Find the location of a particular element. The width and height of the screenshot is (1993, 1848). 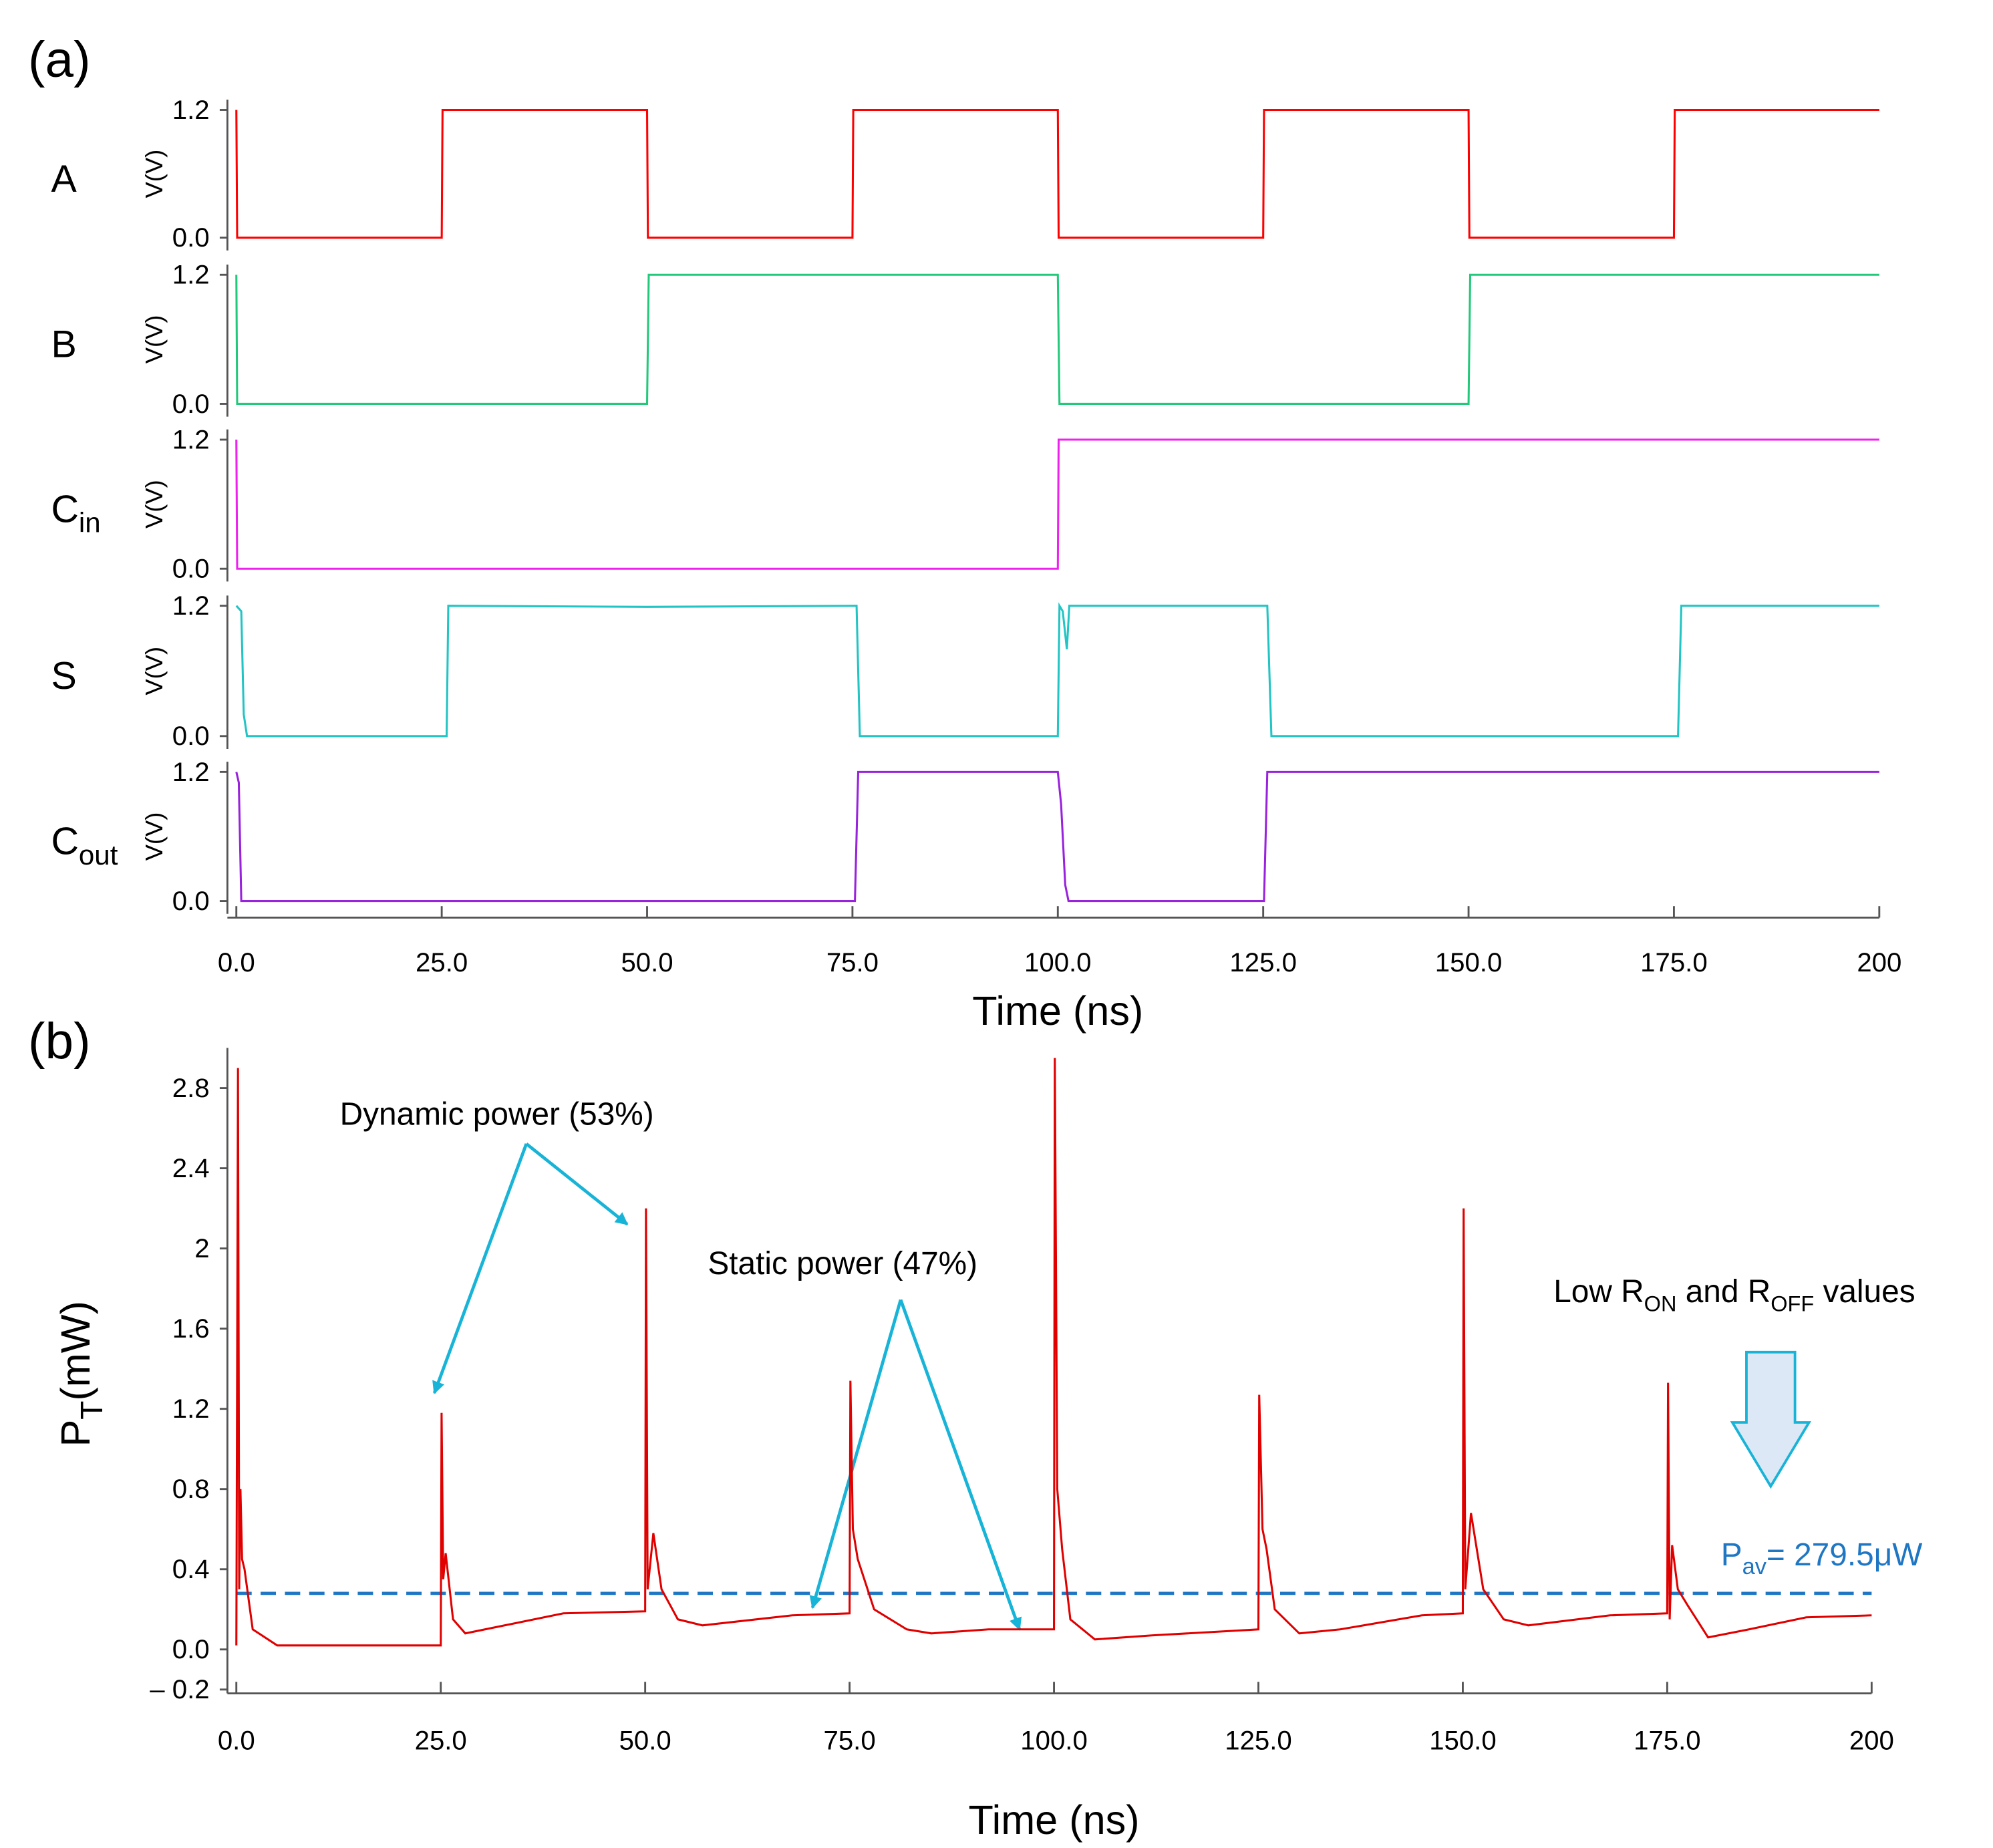

label: A is located at coordinates (64, 179).